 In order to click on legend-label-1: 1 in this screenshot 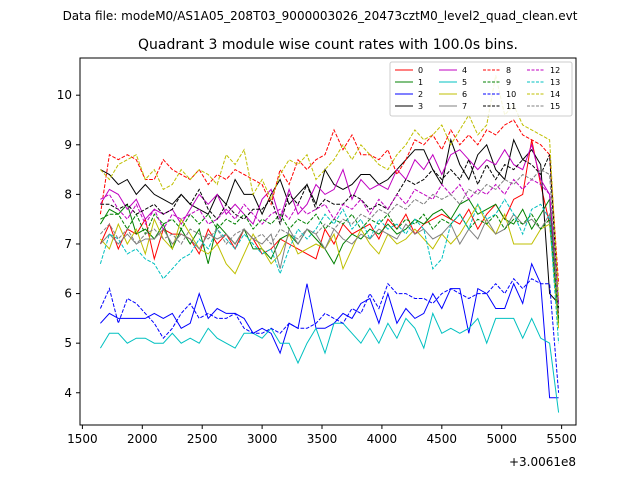, I will do `click(420, 82)`.